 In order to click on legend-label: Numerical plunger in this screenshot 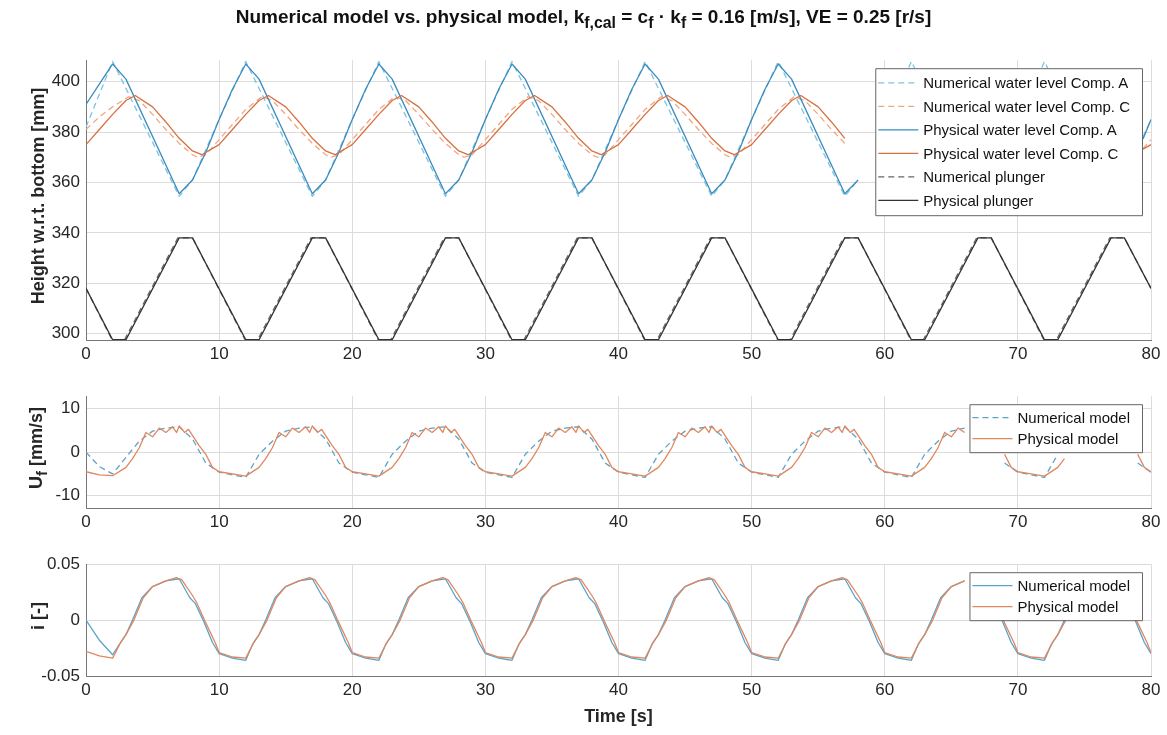, I will do `click(984, 177)`.